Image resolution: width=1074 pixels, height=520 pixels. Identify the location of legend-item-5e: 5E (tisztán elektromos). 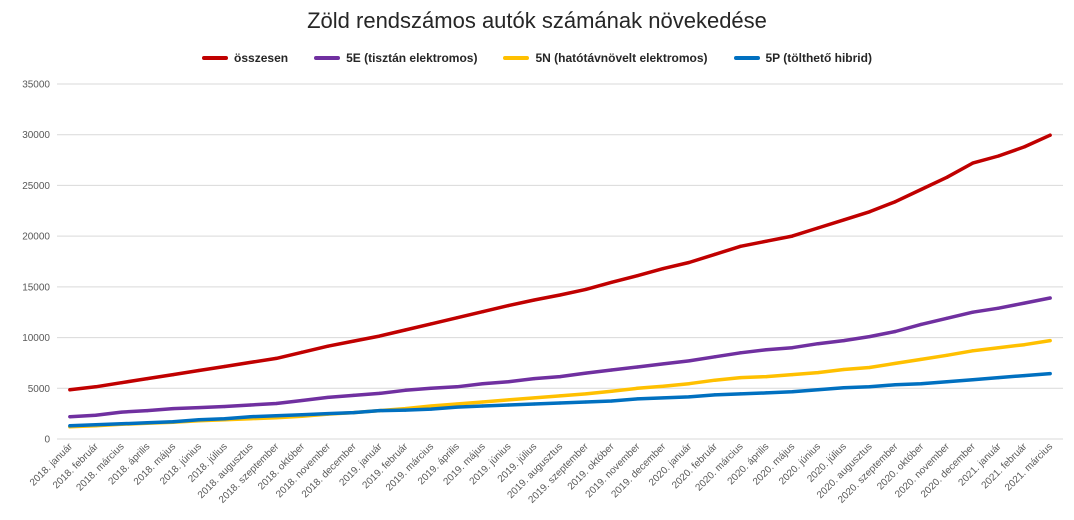
(395, 58).